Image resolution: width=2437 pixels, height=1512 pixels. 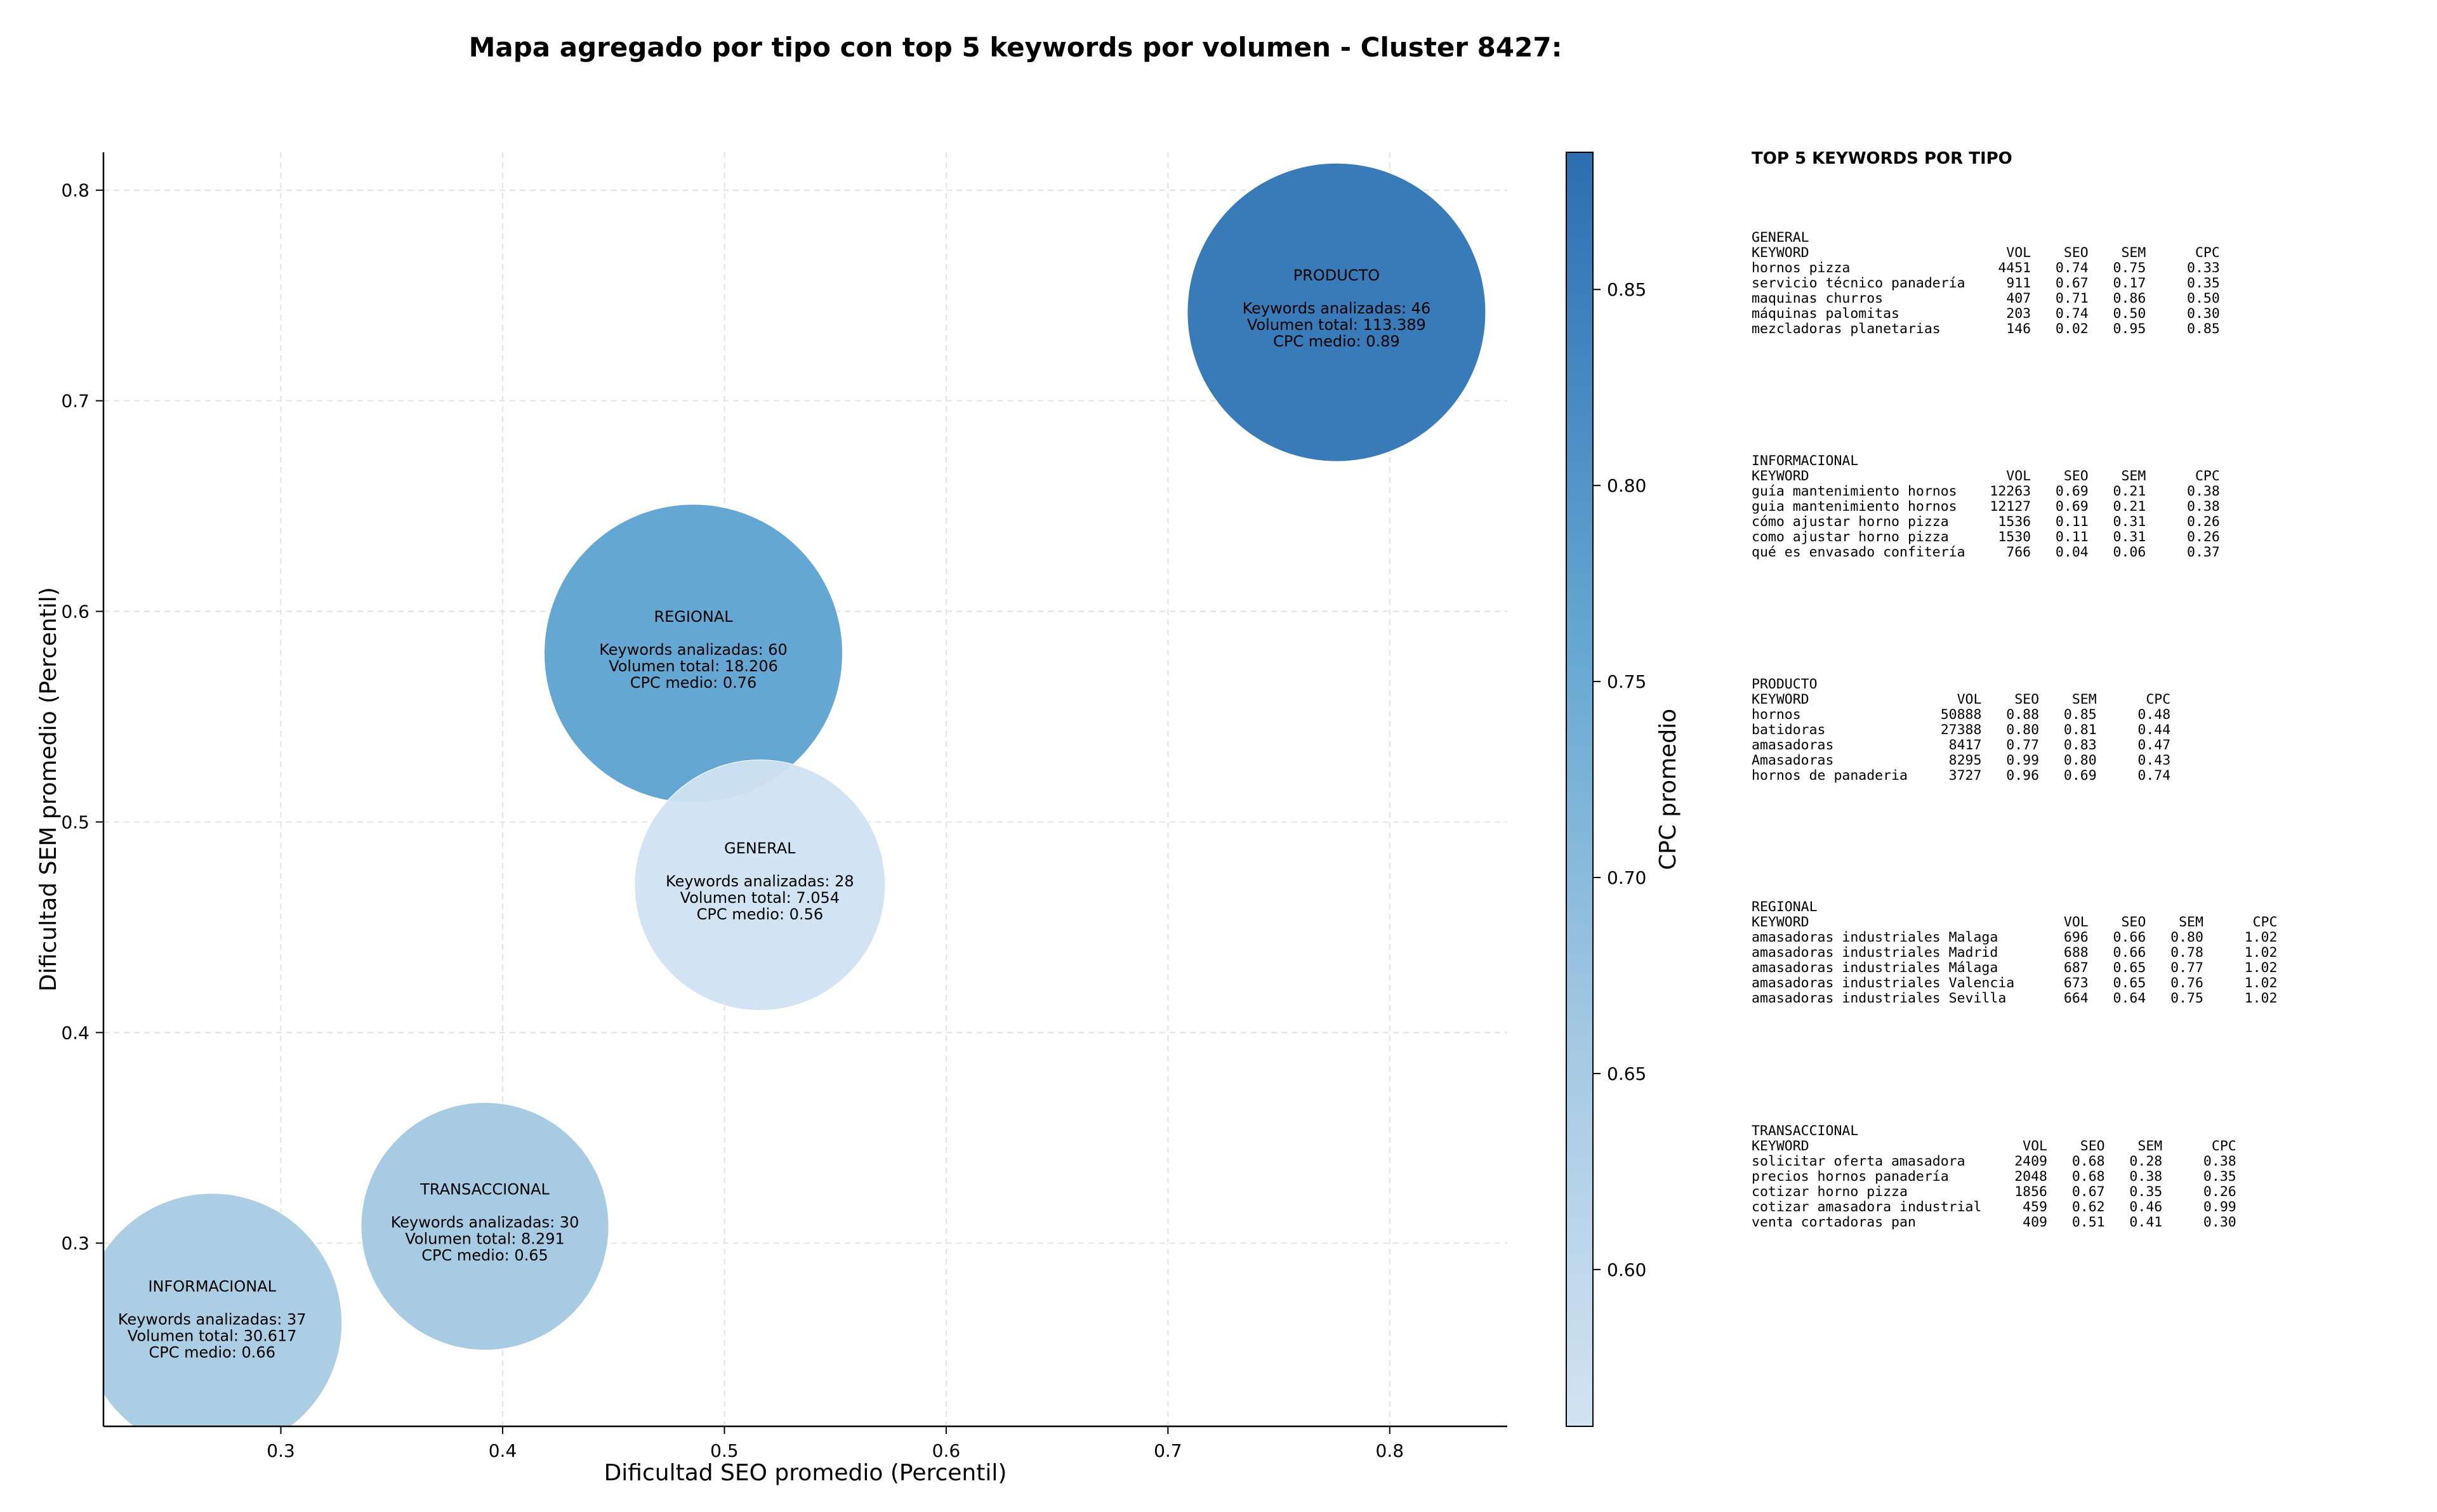 I want to click on bubble-stat-label: Volumen total: 8.291, so click(x=484, y=1239).